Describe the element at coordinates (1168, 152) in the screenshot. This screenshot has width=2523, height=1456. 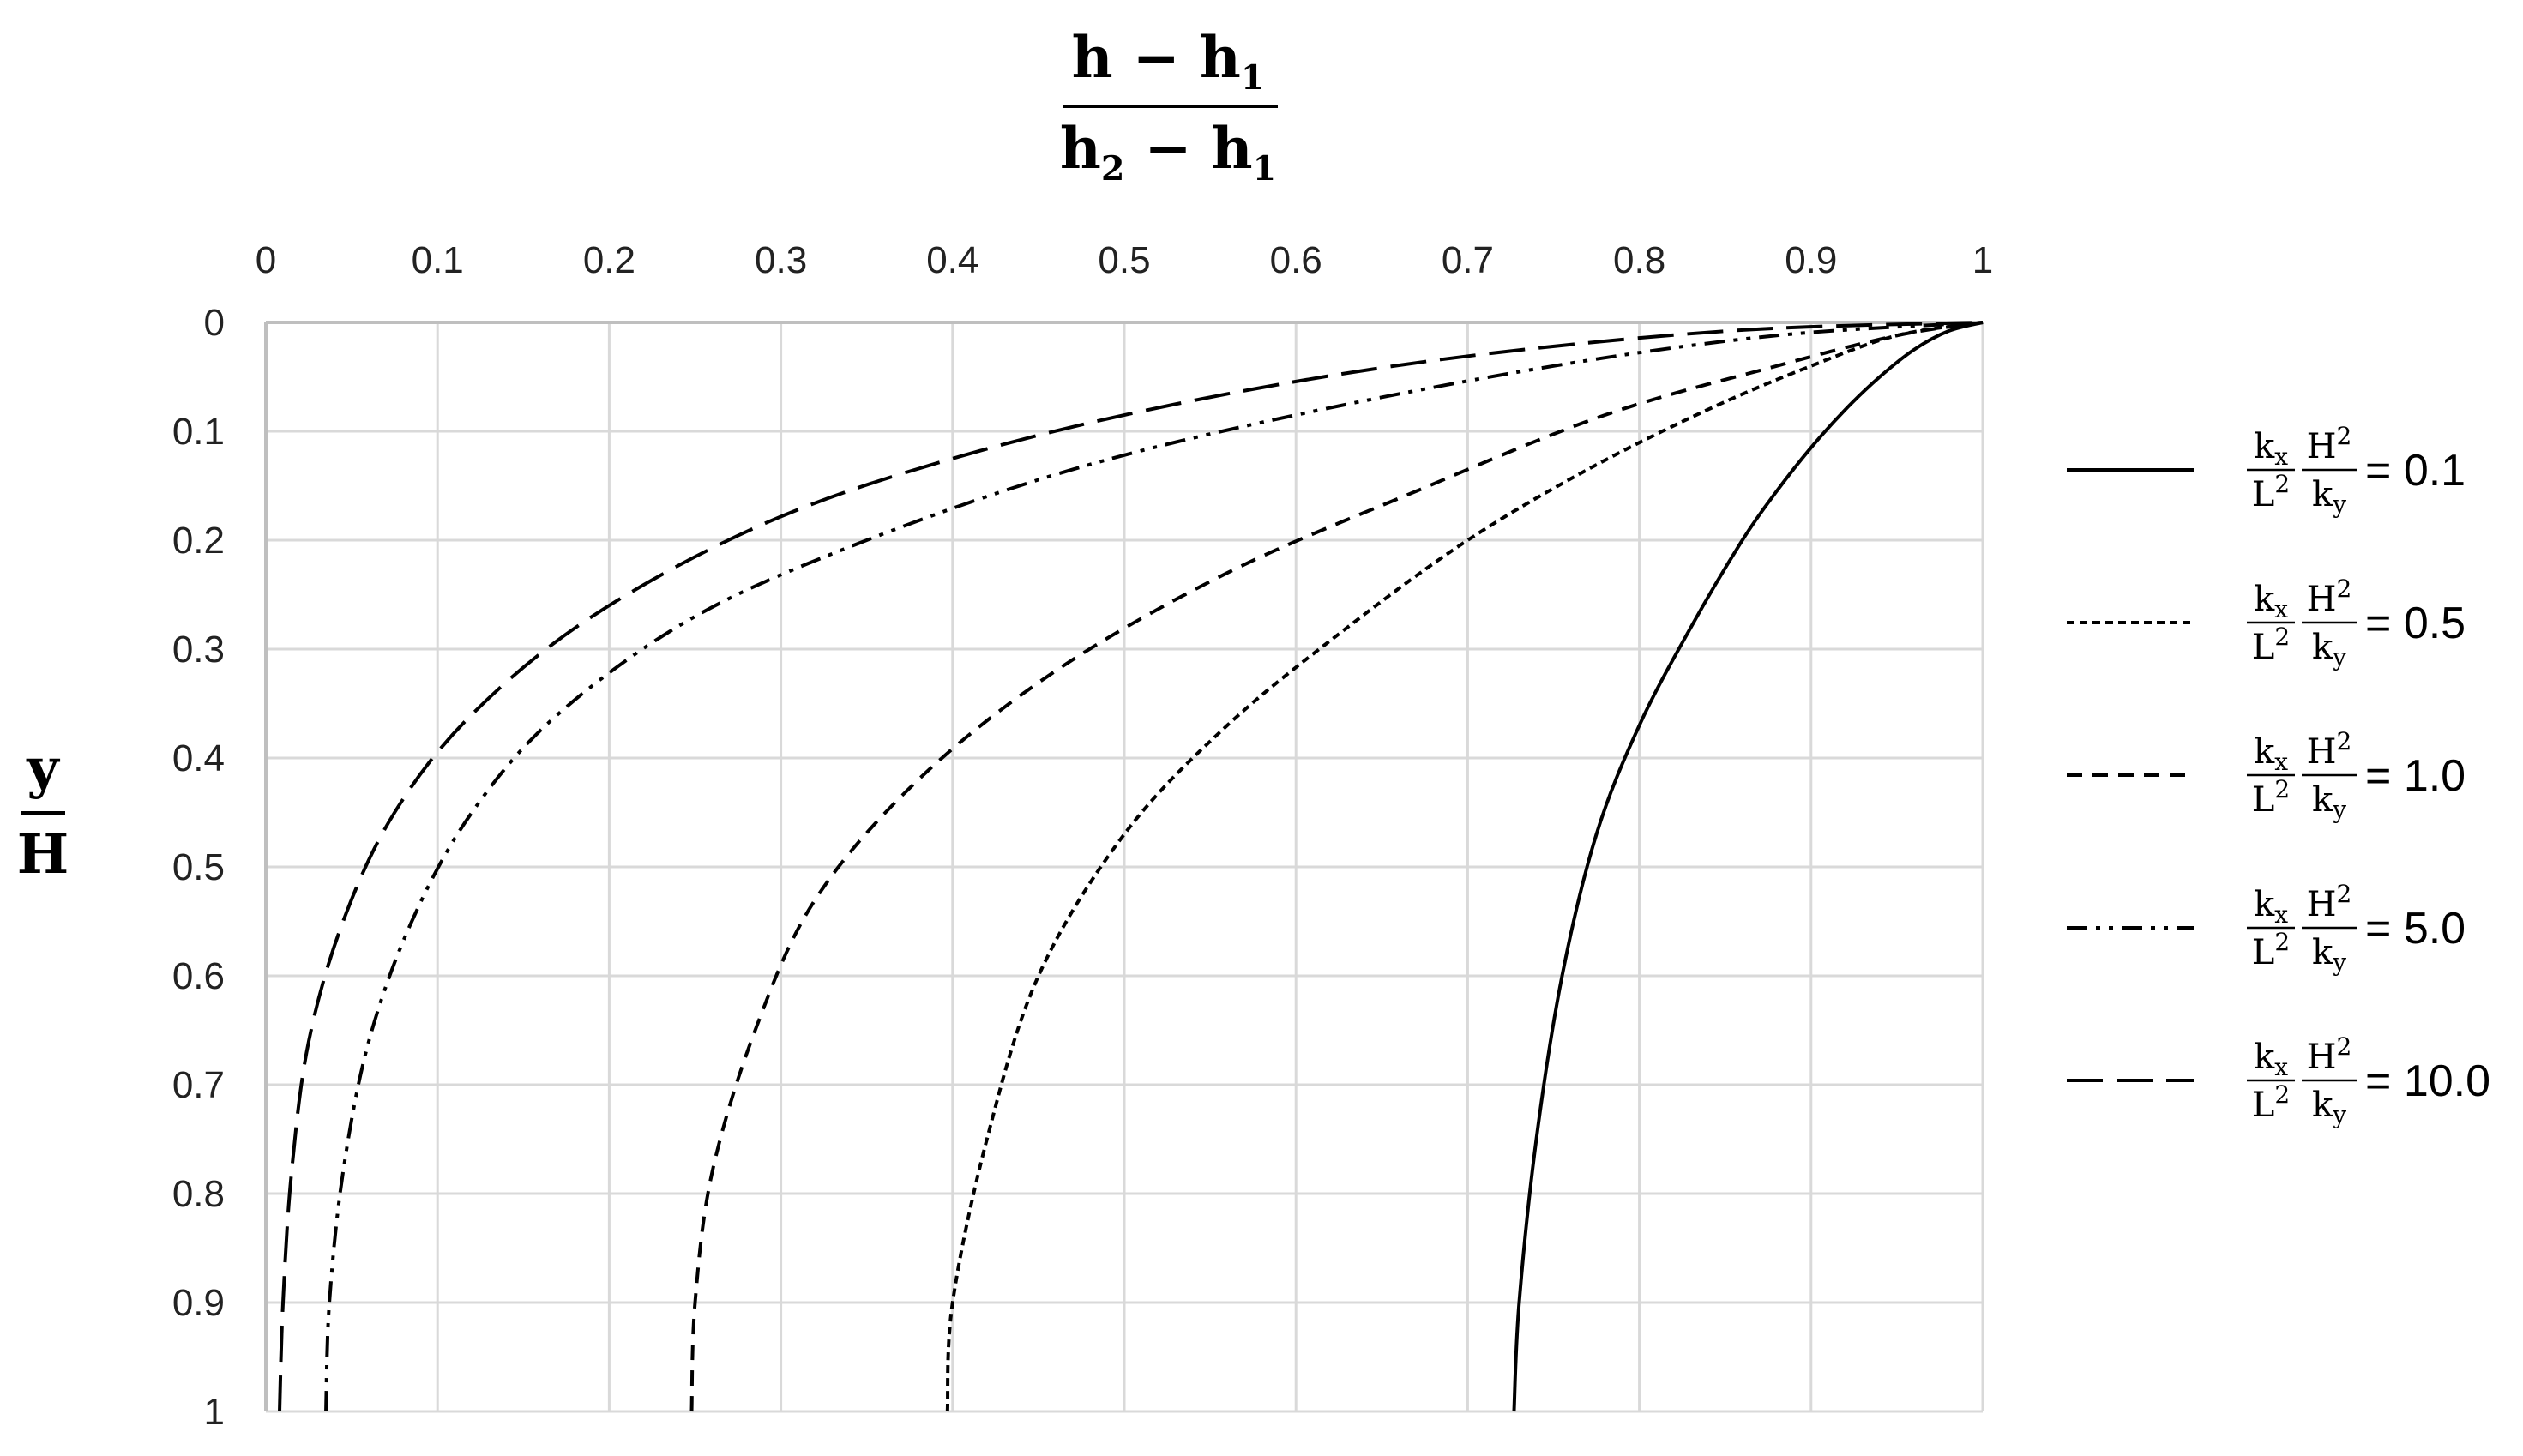
I see `x-axis-title-denominator: h2 − h1` at that location.